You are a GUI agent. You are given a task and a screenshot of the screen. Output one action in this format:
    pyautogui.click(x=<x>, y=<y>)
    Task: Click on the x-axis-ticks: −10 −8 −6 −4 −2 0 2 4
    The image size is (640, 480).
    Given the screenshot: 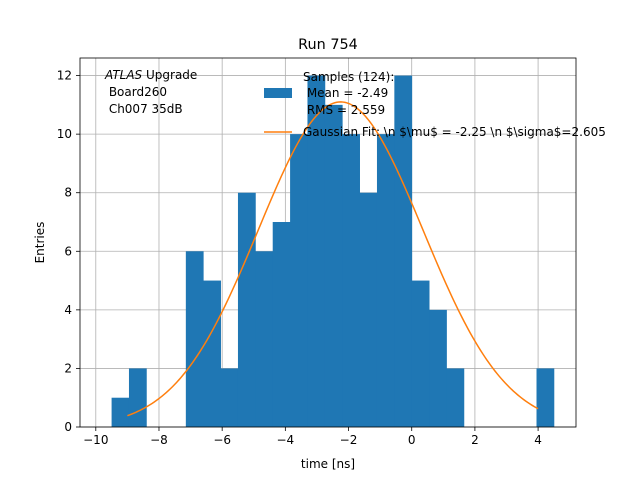 What is the action you would take?
    pyautogui.click(x=312, y=437)
    